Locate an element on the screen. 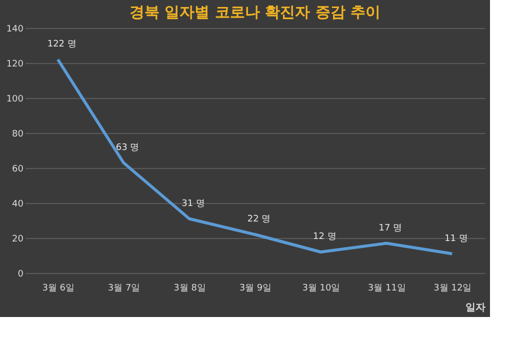 This screenshot has width=520, height=347. x-axis-title: 일자 is located at coordinates (476, 308).